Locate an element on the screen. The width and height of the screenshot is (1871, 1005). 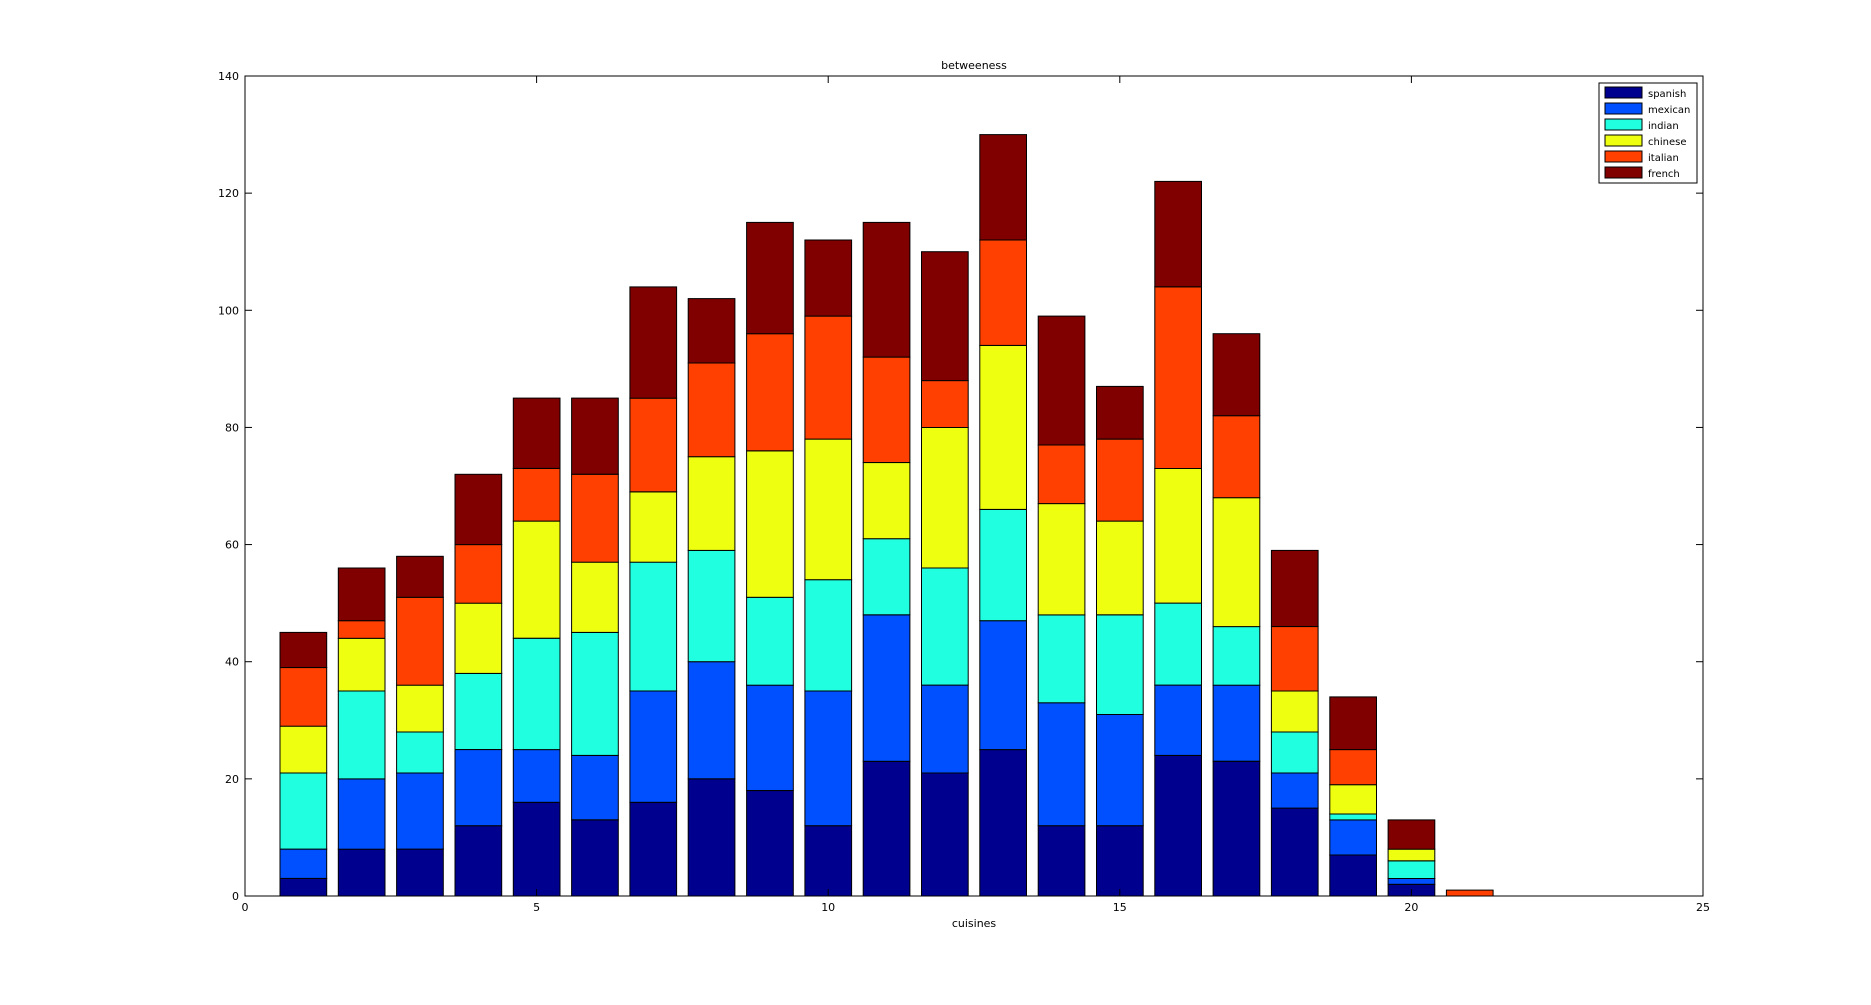
legend-box is located at coordinates (1648, 133).